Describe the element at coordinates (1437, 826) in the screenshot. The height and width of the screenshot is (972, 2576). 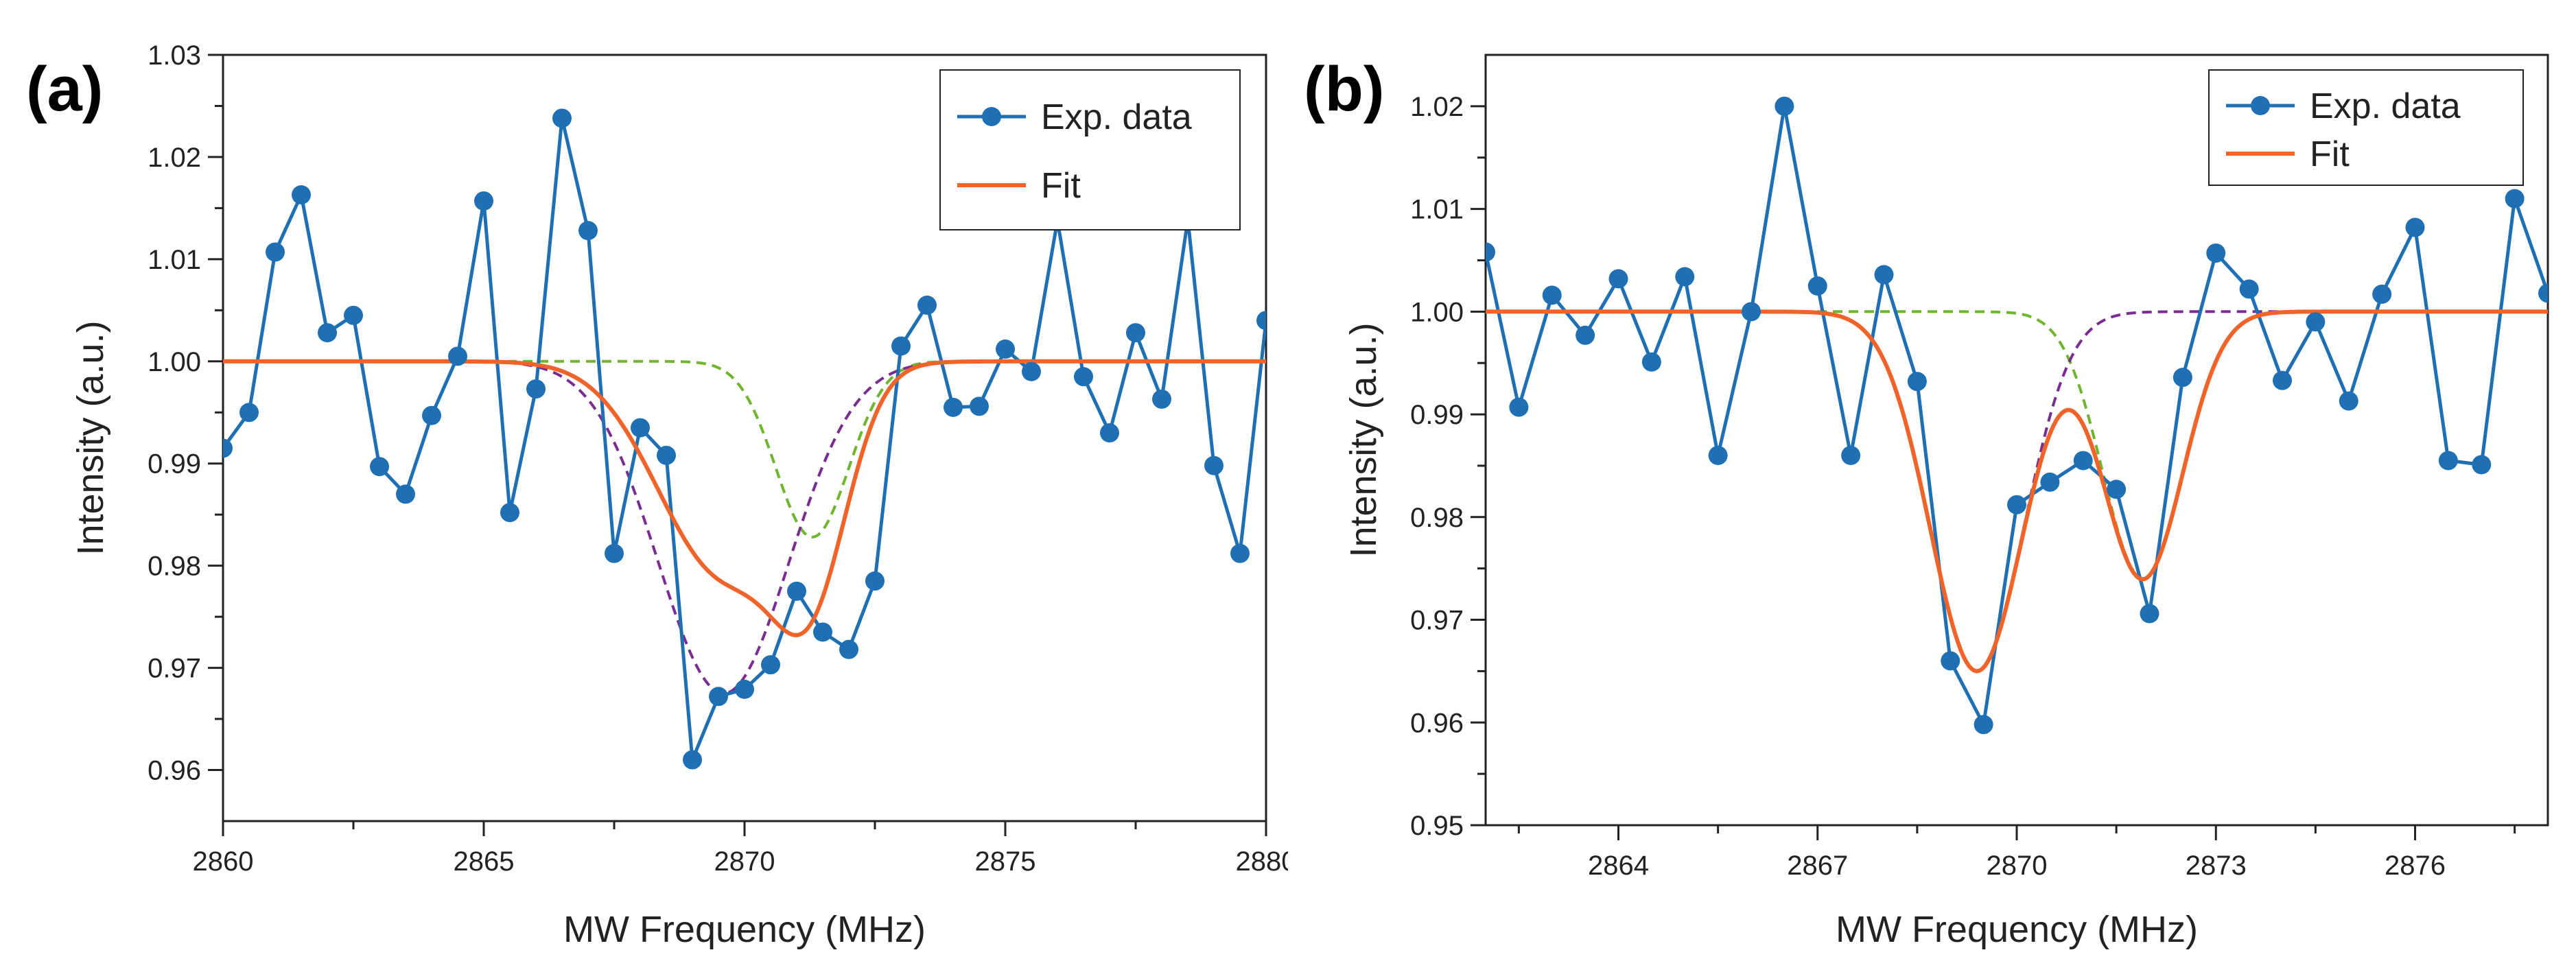
I see `y-tick-label: 0.95` at that location.